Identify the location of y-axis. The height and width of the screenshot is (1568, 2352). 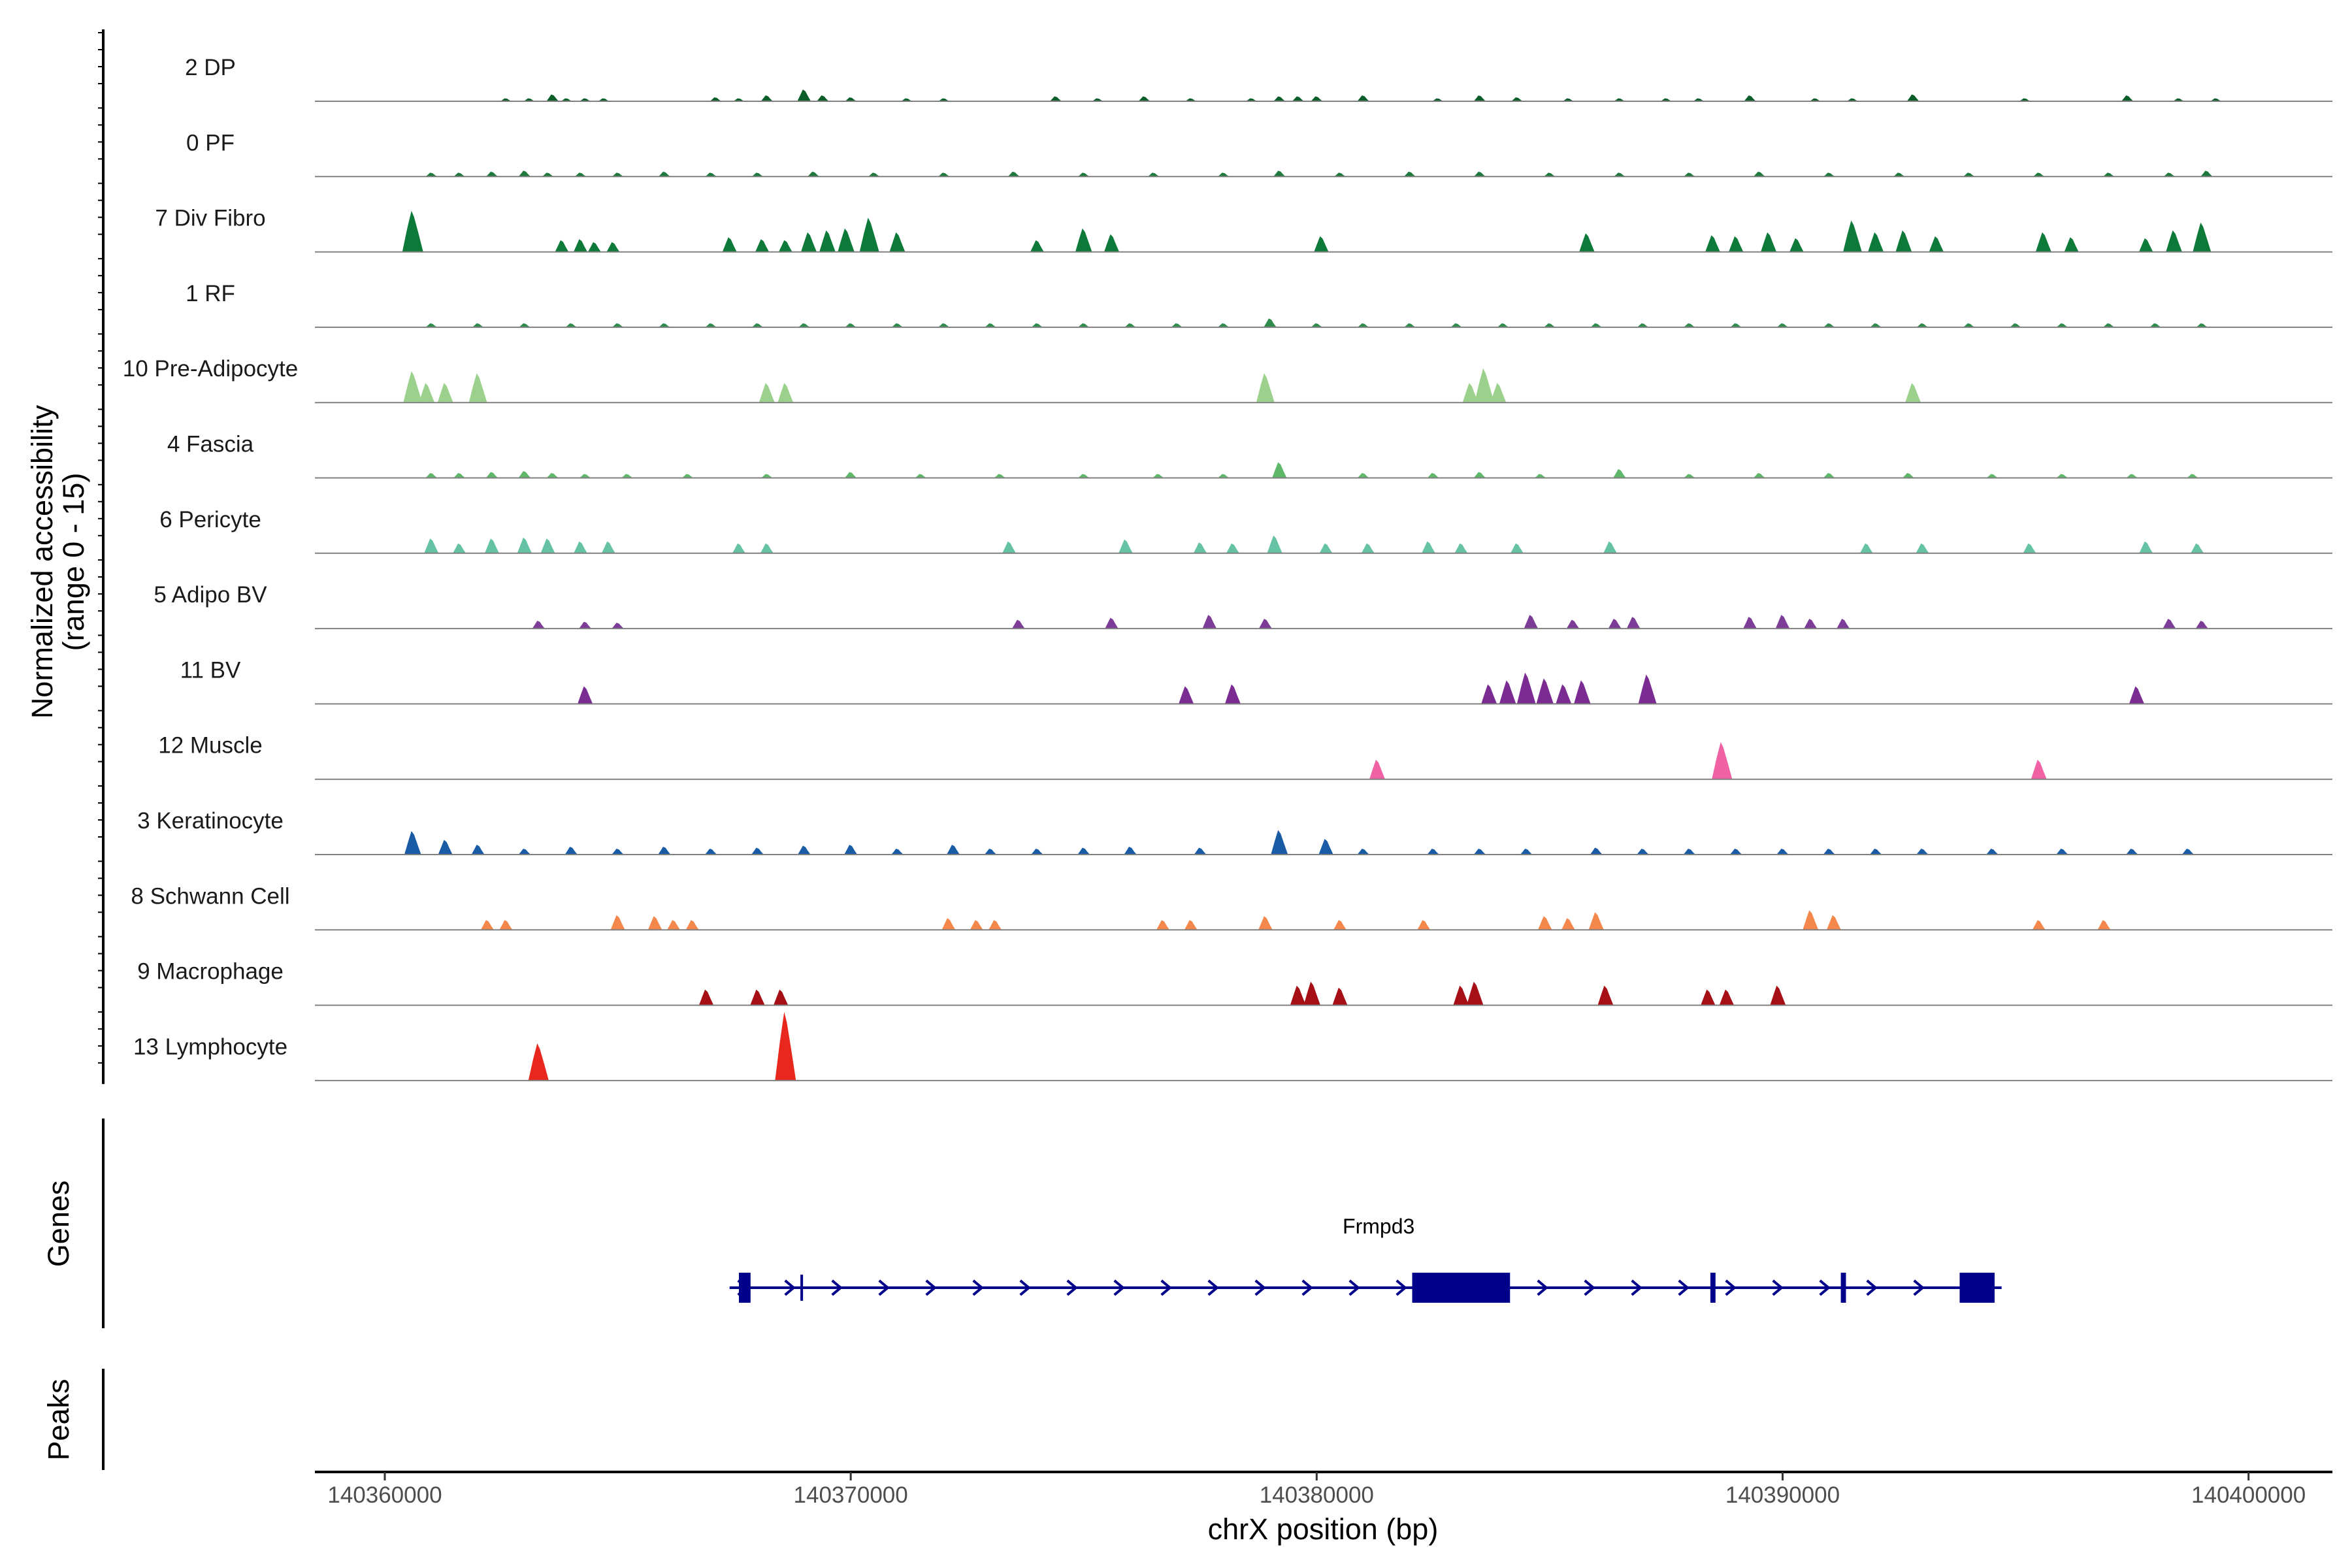
(101, 557).